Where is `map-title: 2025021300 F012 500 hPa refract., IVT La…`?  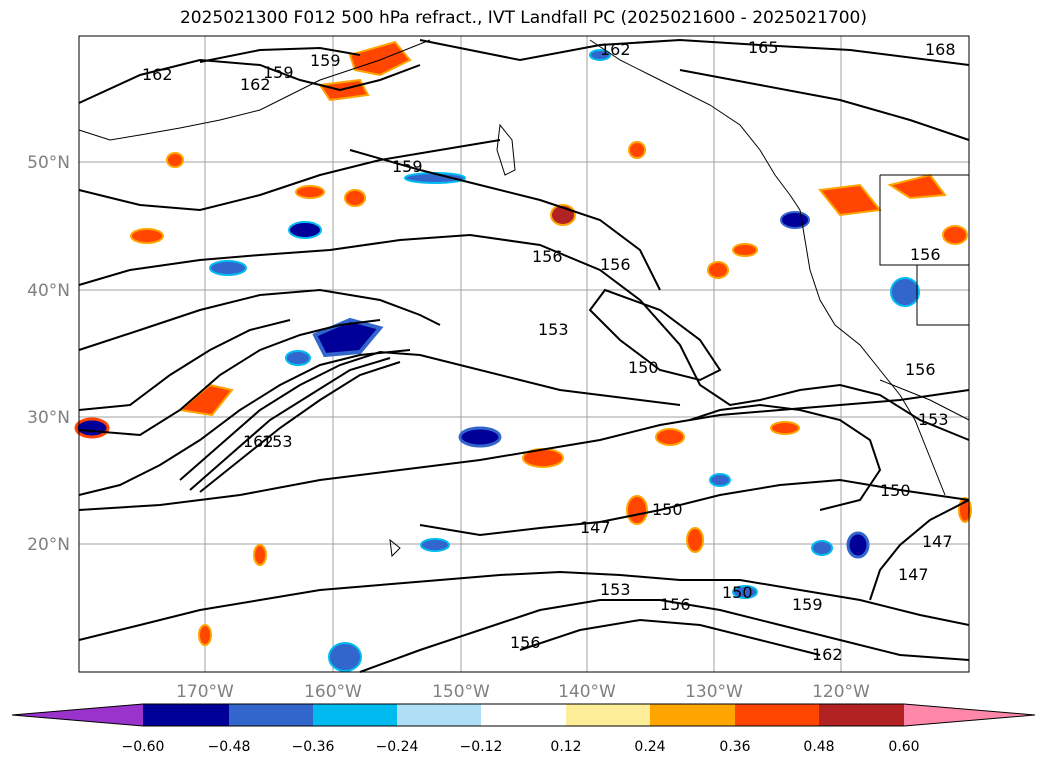
map-title: 2025021300 F012 500 hPa refract., IVT La… is located at coordinates (523, 18).